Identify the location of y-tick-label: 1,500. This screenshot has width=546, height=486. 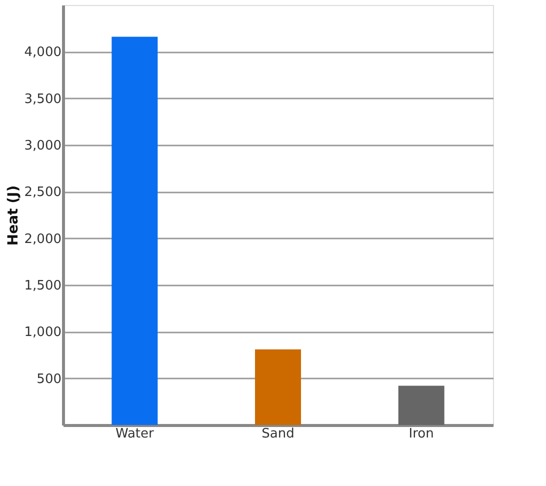
(43, 286).